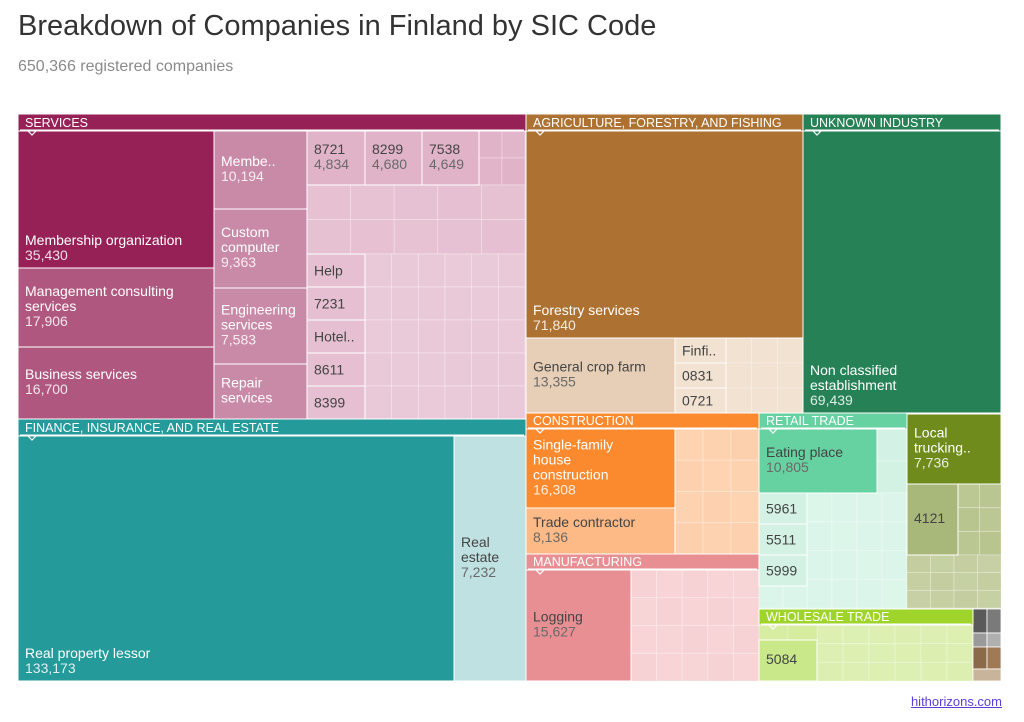 This screenshot has width=1024, height=722. I want to click on tile-hotel, so click(336, 336).